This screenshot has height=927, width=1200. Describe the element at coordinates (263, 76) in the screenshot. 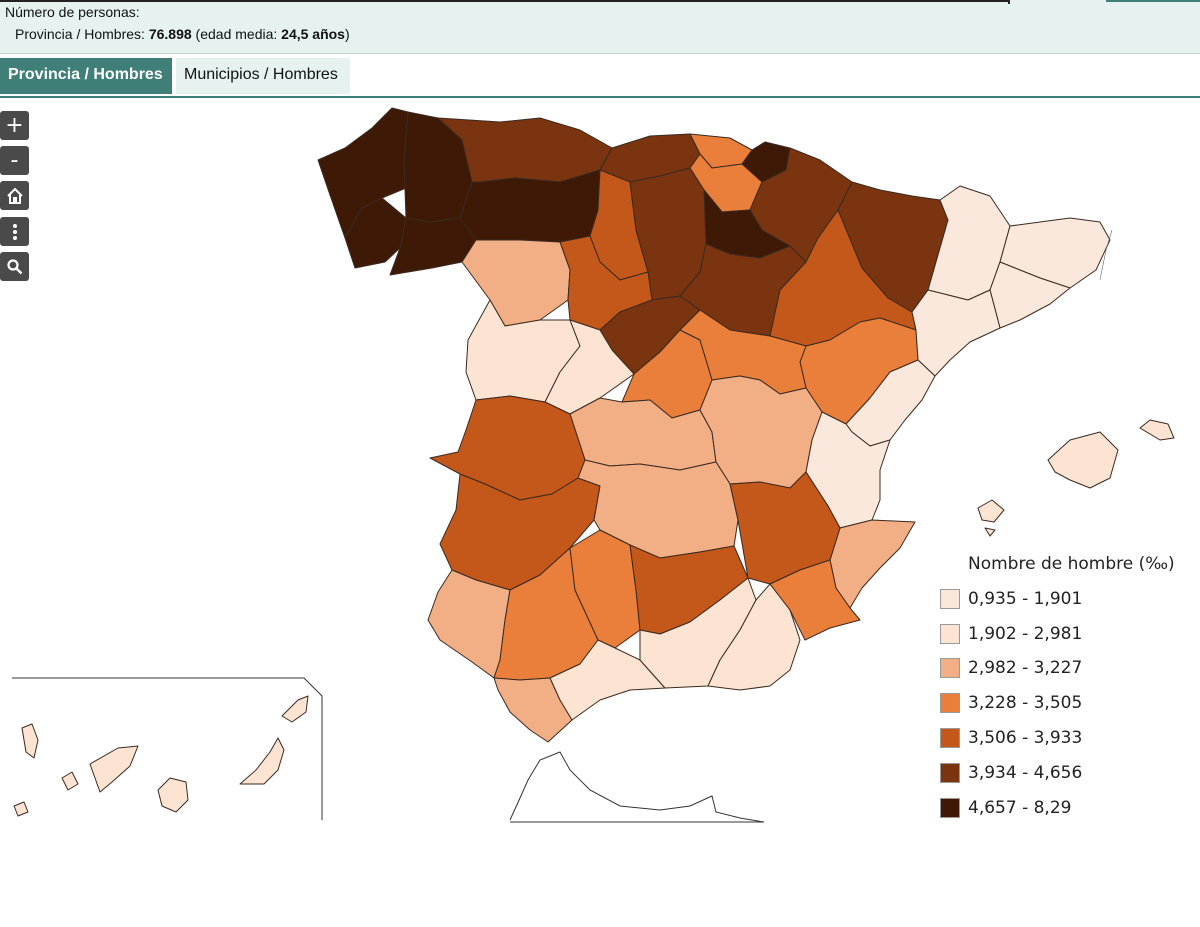

I see `tab-municipios-hombres: Municipios / Hombres` at that location.